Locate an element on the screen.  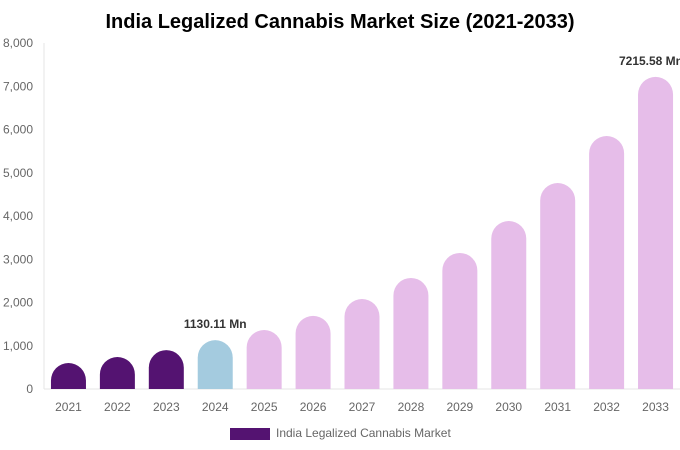
x-tick-label: 2028 is located at coordinates (411, 407).